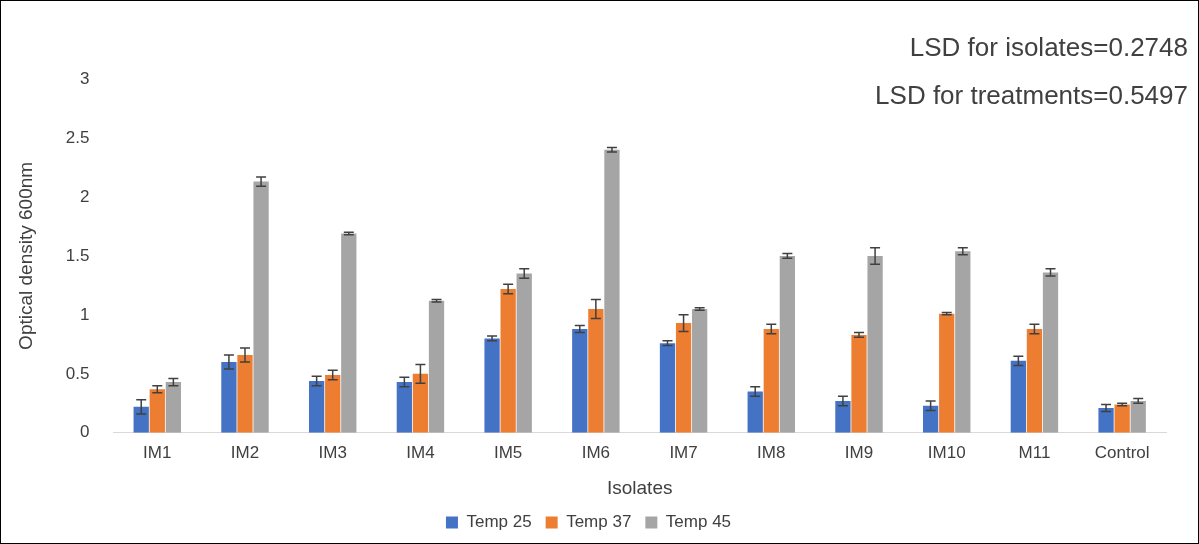  What do you see at coordinates (157, 452) in the screenshot?
I see `x-tick-label: IM1` at bounding box center [157, 452].